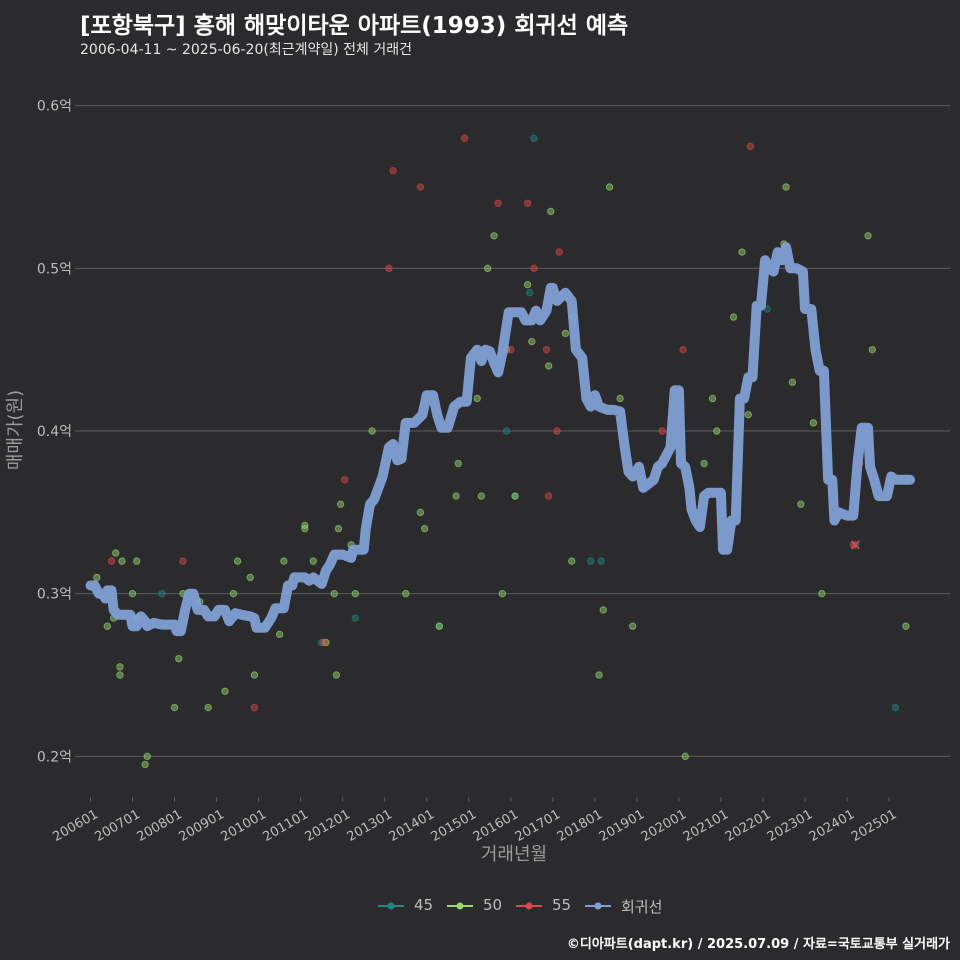 Image resolution: width=960 pixels, height=960 pixels. I want to click on x-tick-label: 201001, so click(244, 826).